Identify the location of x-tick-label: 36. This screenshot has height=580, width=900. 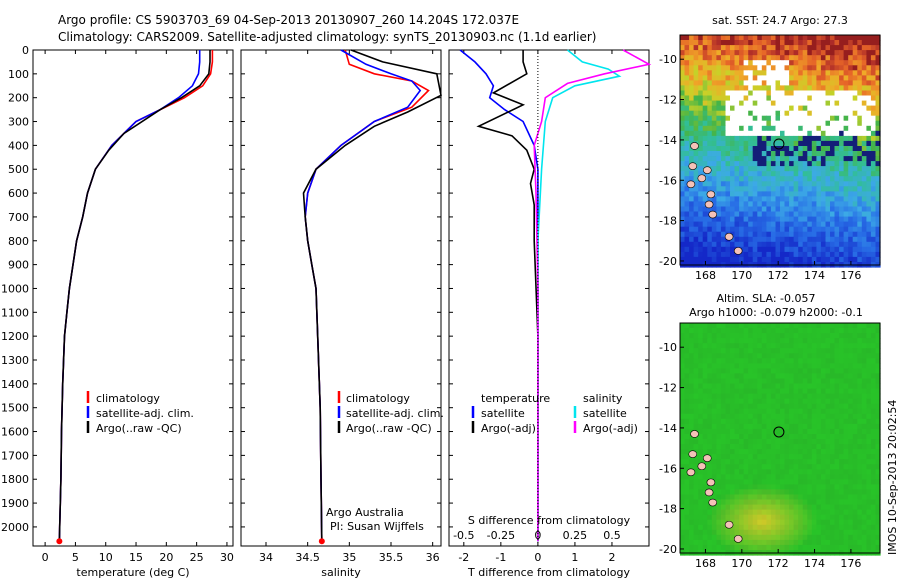
(433, 557).